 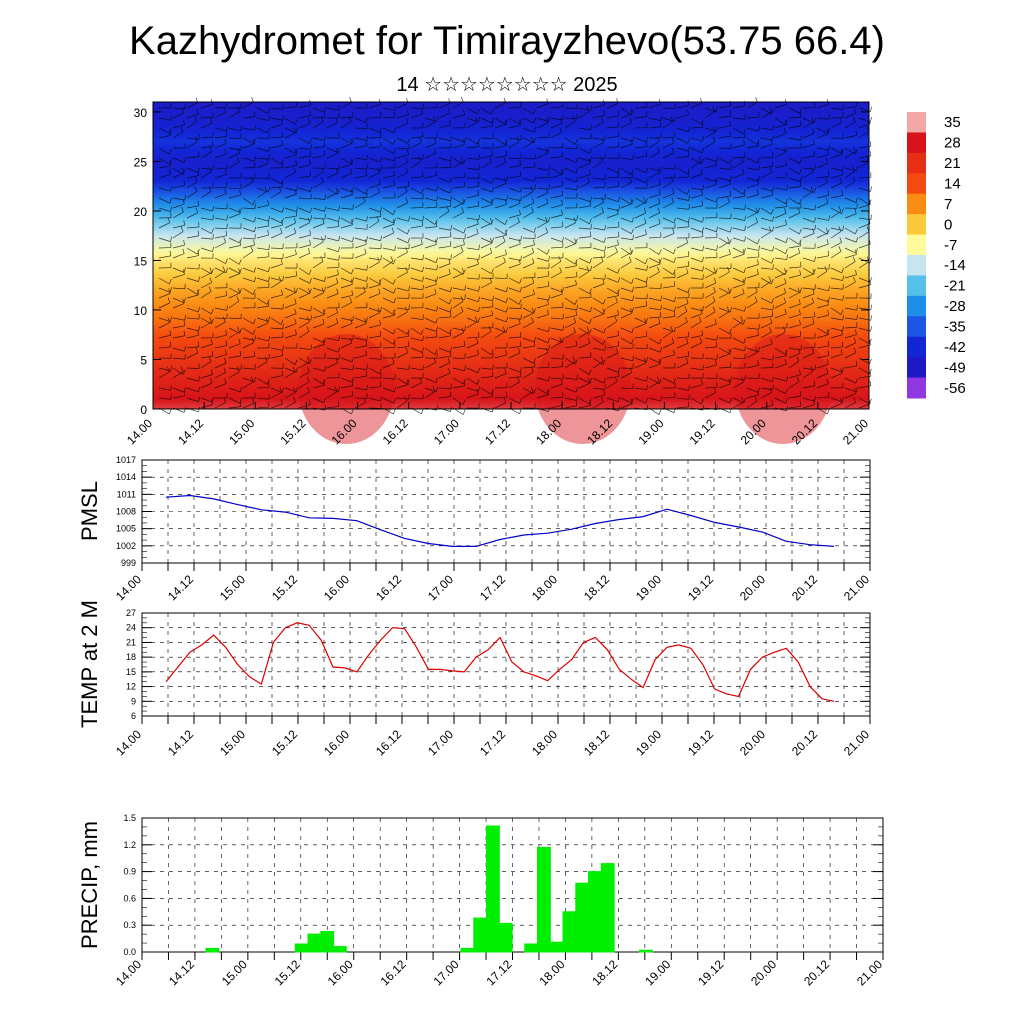 What do you see at coordinates (129, 818) in the screenshot?
I see `y-tick-label: 1.5` at bounding box center [129, 818].